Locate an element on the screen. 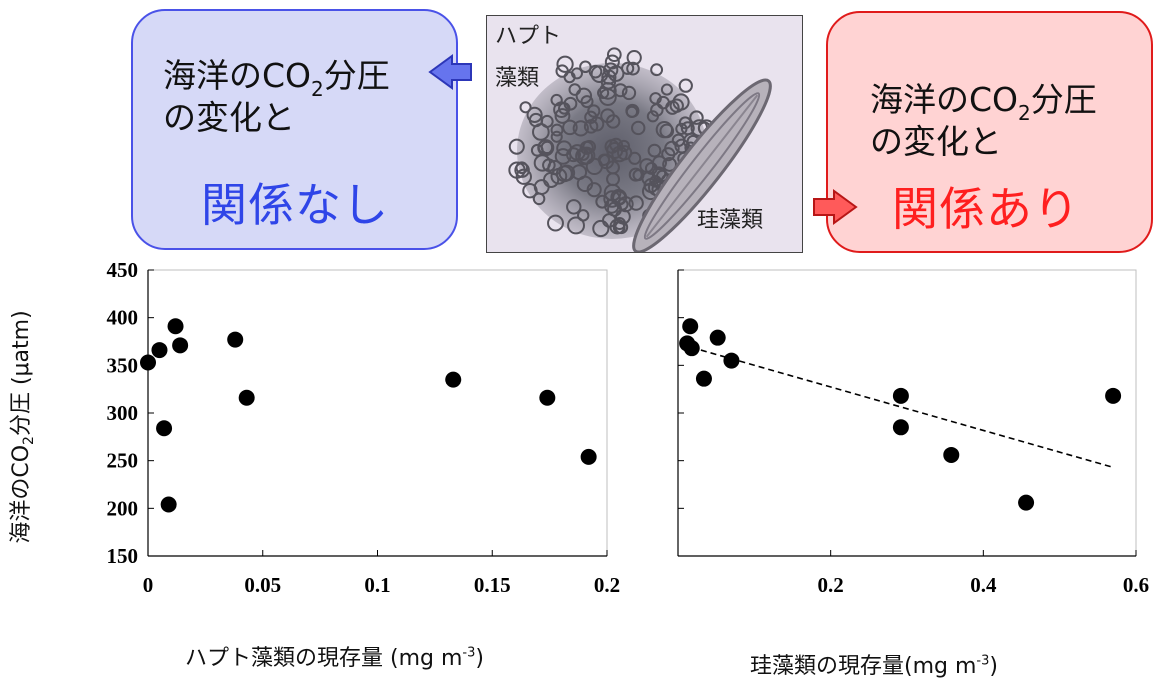 This screenshot has width=1172, height=680. y-tick-label: 350 is located at coordinates (123, 365).